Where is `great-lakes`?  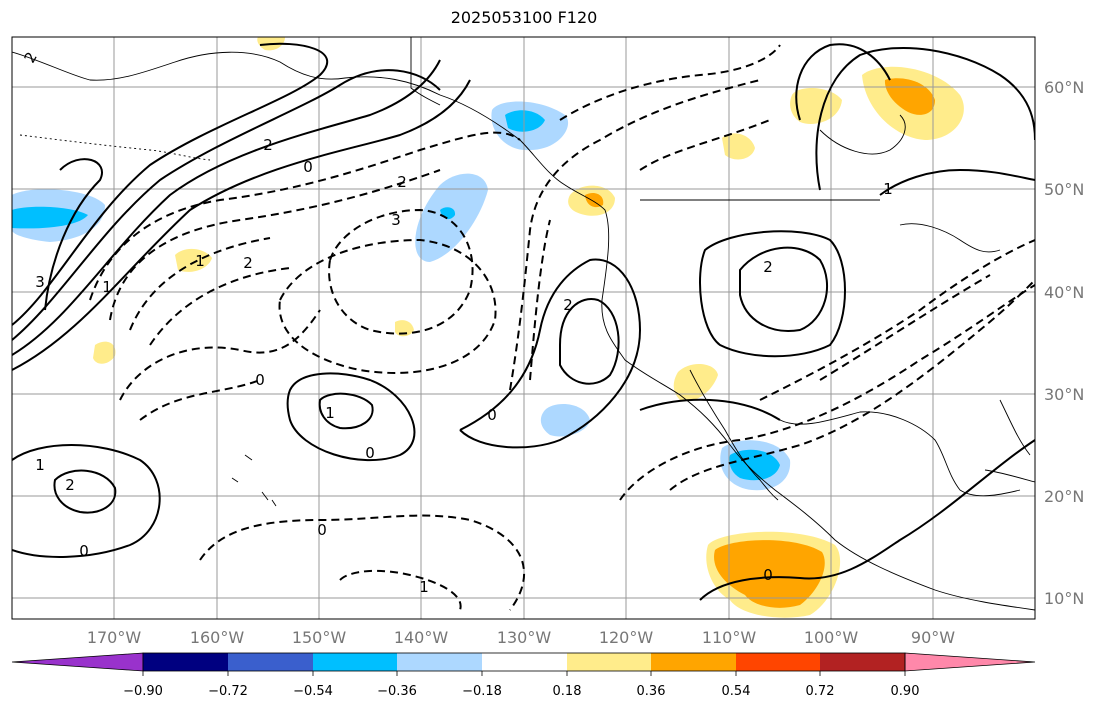 great-lakes is located at coordinates (950, 238).